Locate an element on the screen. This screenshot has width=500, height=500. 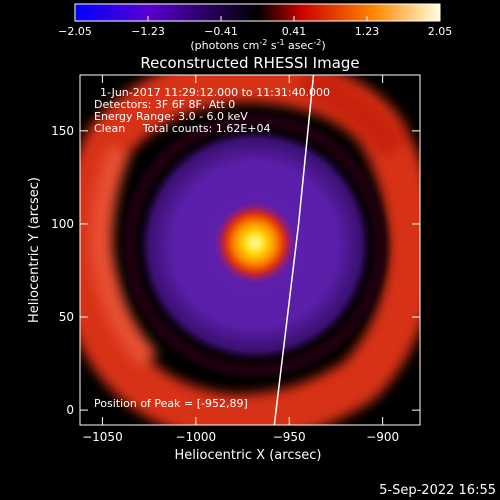
colorbar-tick-label: −1.23 is located at coordinates (148, 31).